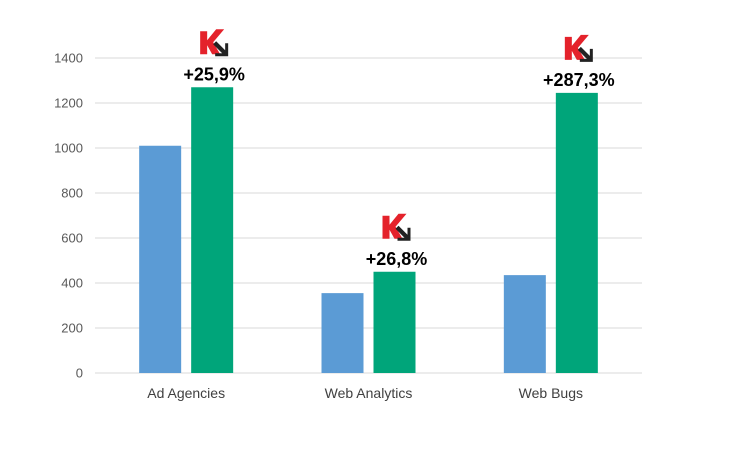 The image size is (737, 450). What do you see at coordinates (369, 393) in the screenshot?
I see `category-label: Web Analytics` at bounding box center [369, 393].